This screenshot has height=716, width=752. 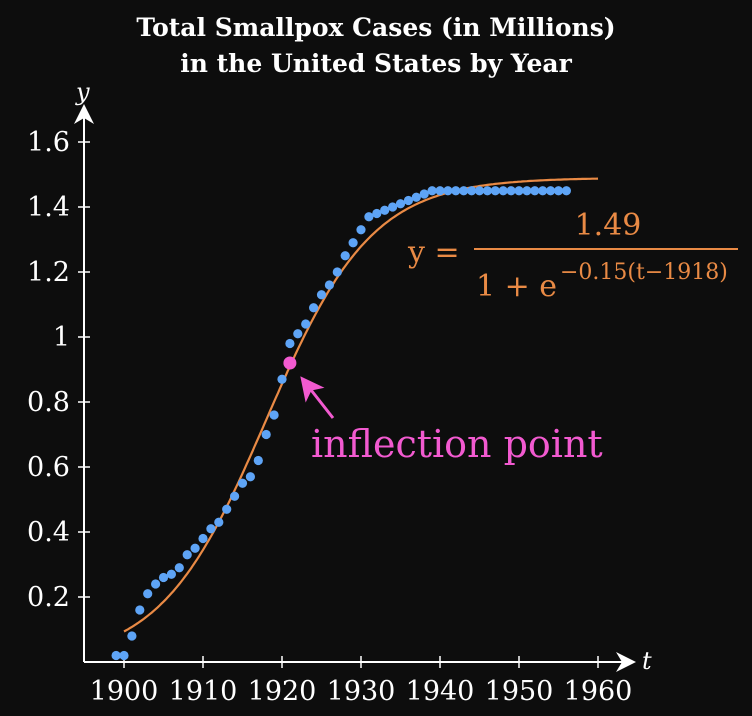 What do you see at coordinates (516, 286) in the screenshot?
I see `formula-denominator-base: 1 + e` at bounding box center [516, 286].